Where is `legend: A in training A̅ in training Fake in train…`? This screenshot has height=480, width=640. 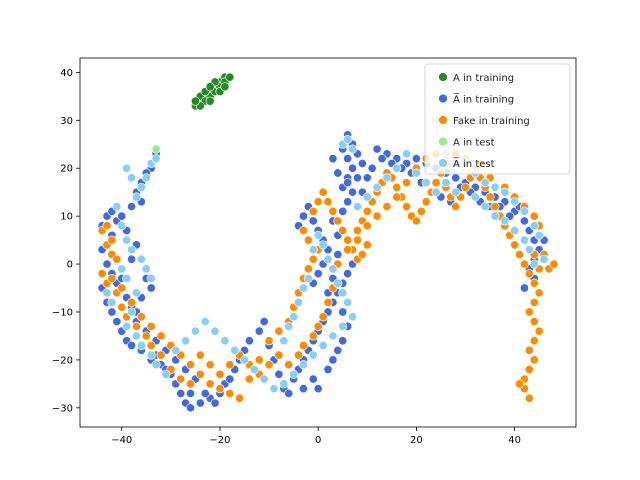
legend: A in training A̅ in training Fake in train… is located at coordinates (497, 119).